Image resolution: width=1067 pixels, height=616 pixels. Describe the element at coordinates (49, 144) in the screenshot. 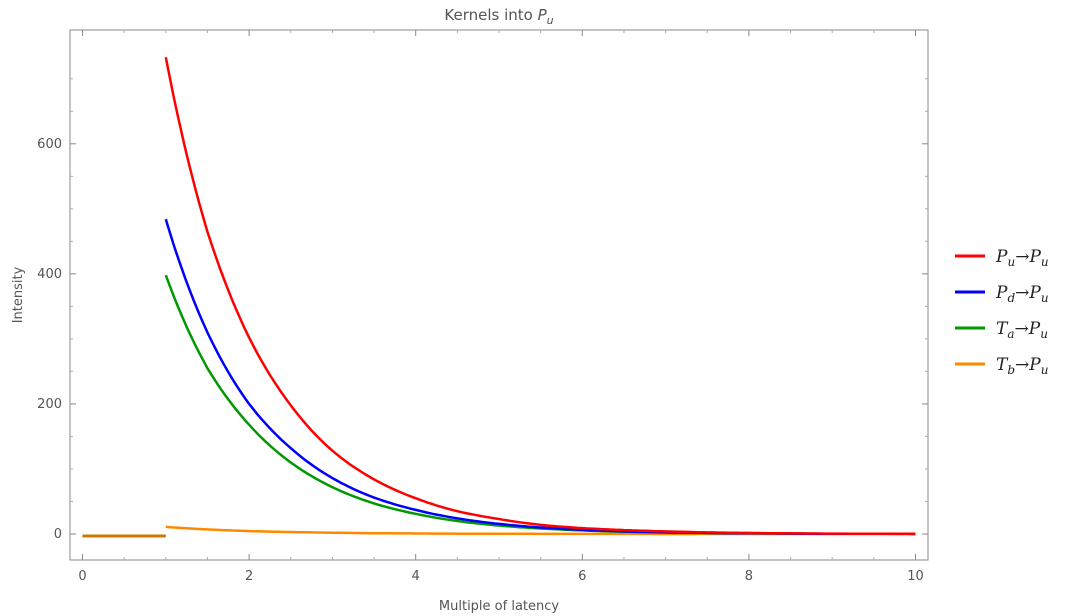

I see `y-tick-label: 600` at that location.